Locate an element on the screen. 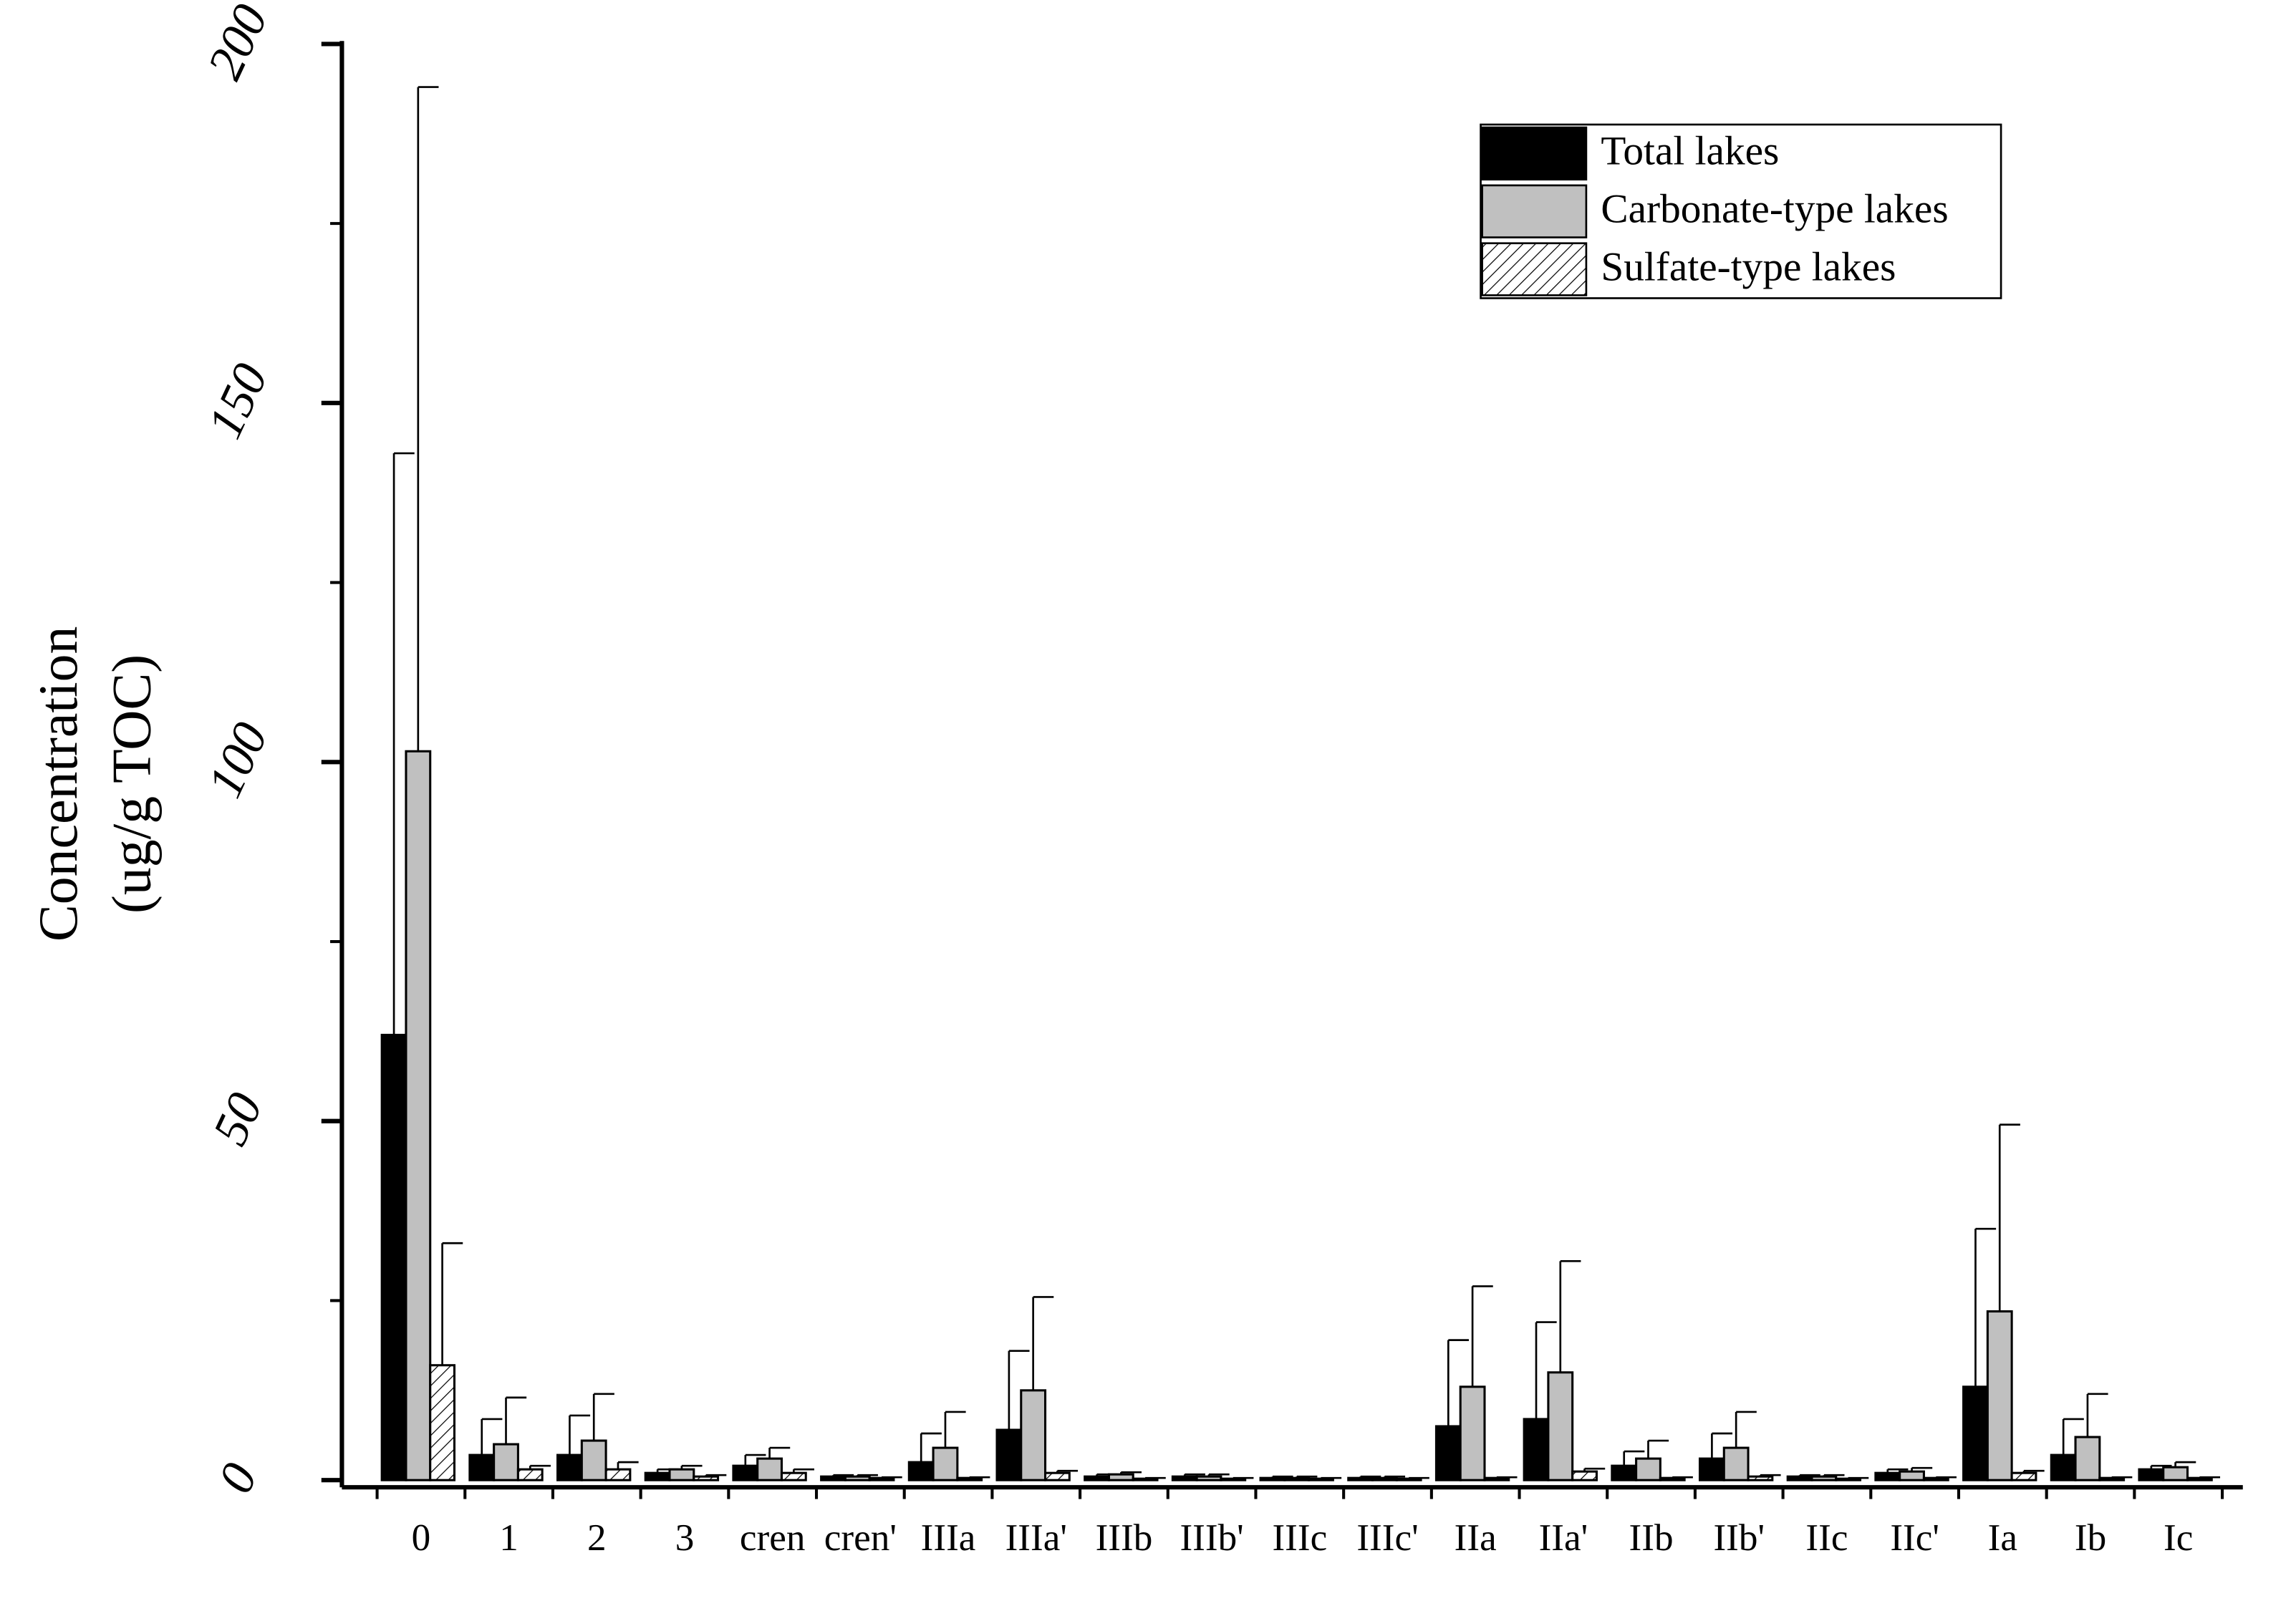 Image resolution: width=2296 pixels, height=1606 pixels. y-tick-label: 150 is located at coordinates (238, 401).